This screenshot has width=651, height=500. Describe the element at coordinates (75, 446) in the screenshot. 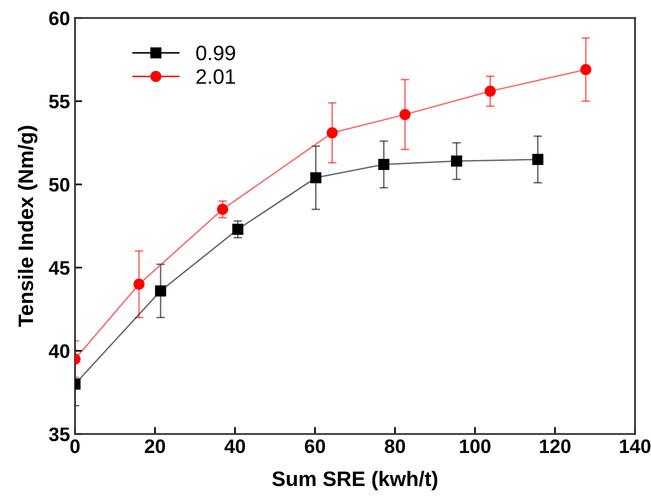

I see `x-tick-label: 0` at that location.